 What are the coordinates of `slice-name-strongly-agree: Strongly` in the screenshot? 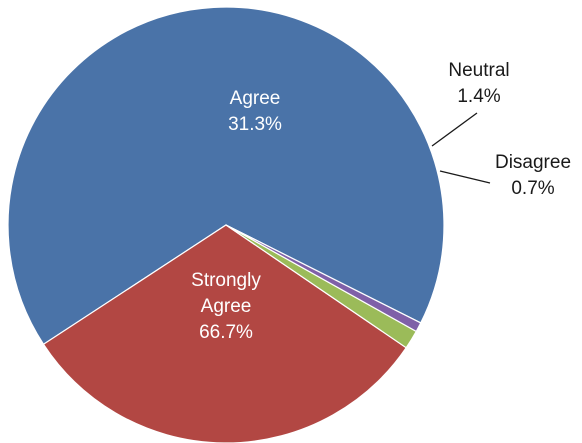 It's located at (226, 280).